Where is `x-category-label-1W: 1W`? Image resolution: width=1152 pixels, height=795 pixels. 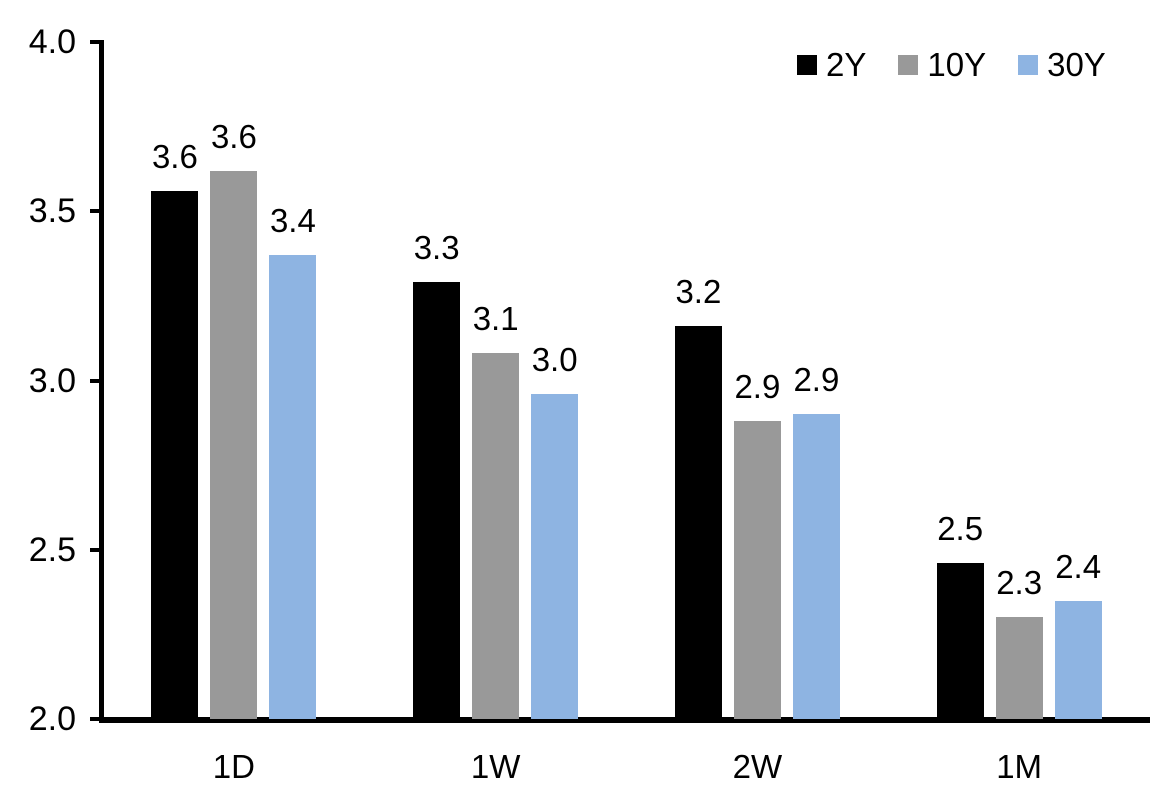 x-category-label-1W: 1W is located at coordinates (495, 766).